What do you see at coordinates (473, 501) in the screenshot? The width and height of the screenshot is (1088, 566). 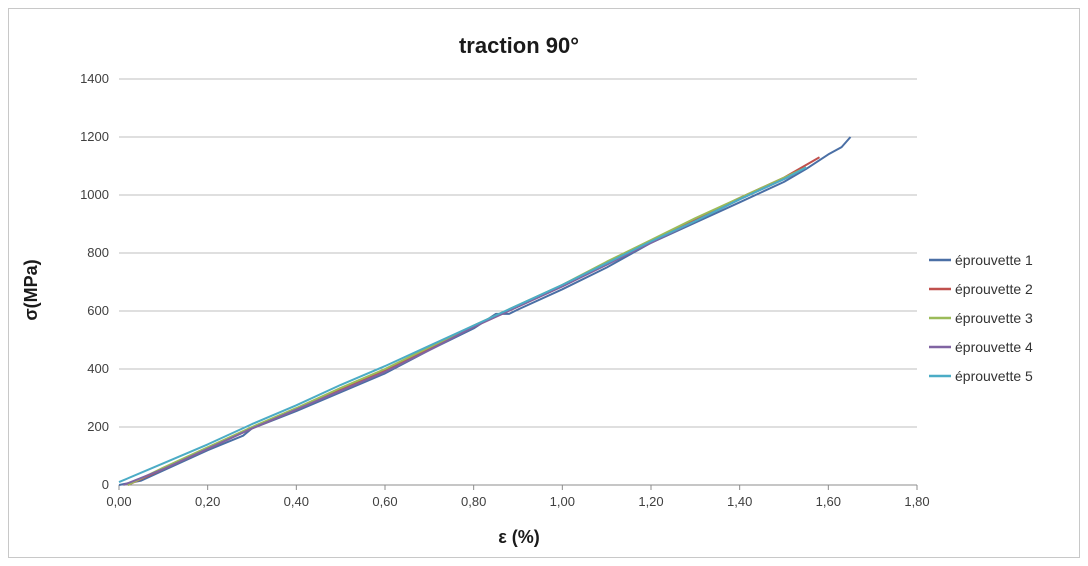 I see `x-tick-label: 0,80` at bounding box center [473, 501].